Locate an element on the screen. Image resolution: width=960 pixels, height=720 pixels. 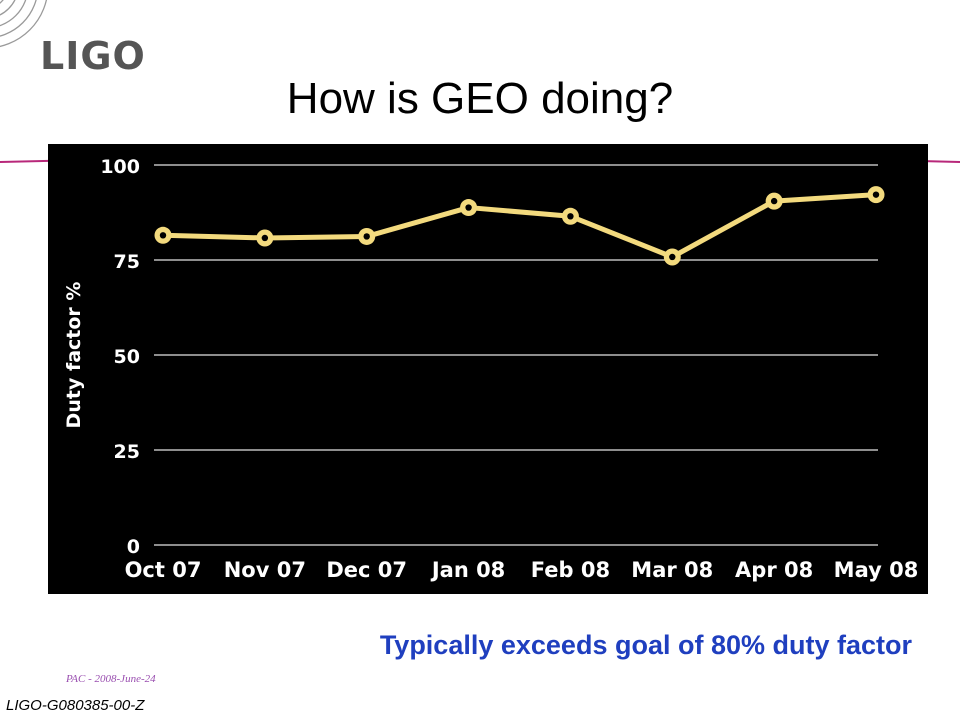
y-tick-label: 50 is located at coordinates (127, 357).